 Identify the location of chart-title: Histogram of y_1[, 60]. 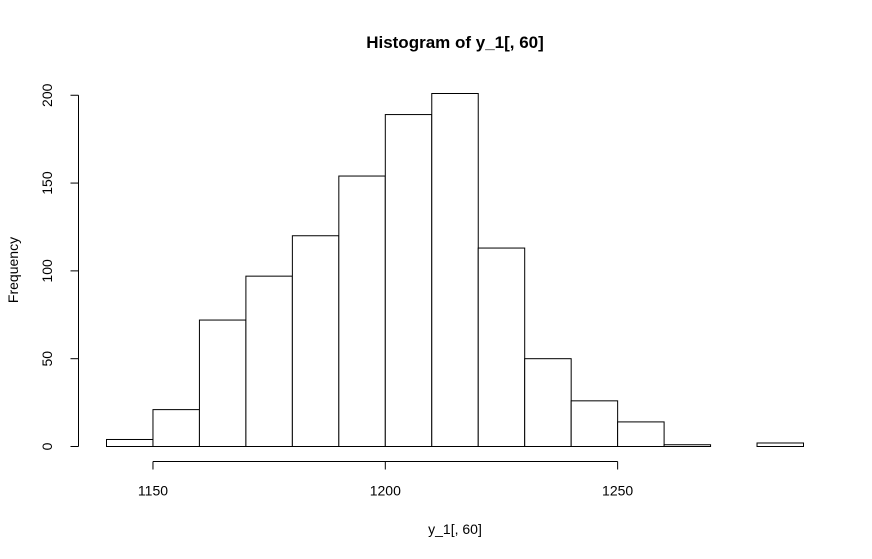
(455, 42).